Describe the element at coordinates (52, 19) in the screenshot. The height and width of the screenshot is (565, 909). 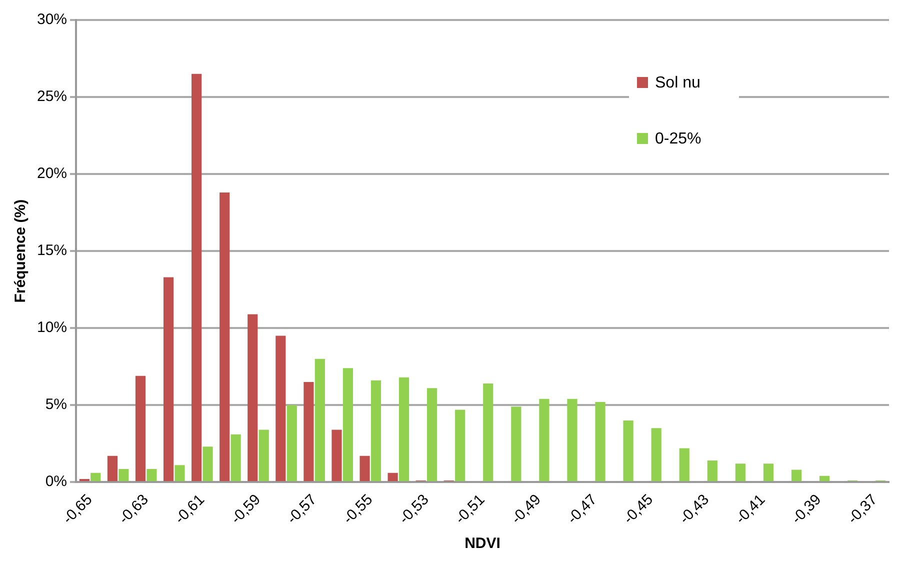
I see `y-tick-label: 30%` at that location.